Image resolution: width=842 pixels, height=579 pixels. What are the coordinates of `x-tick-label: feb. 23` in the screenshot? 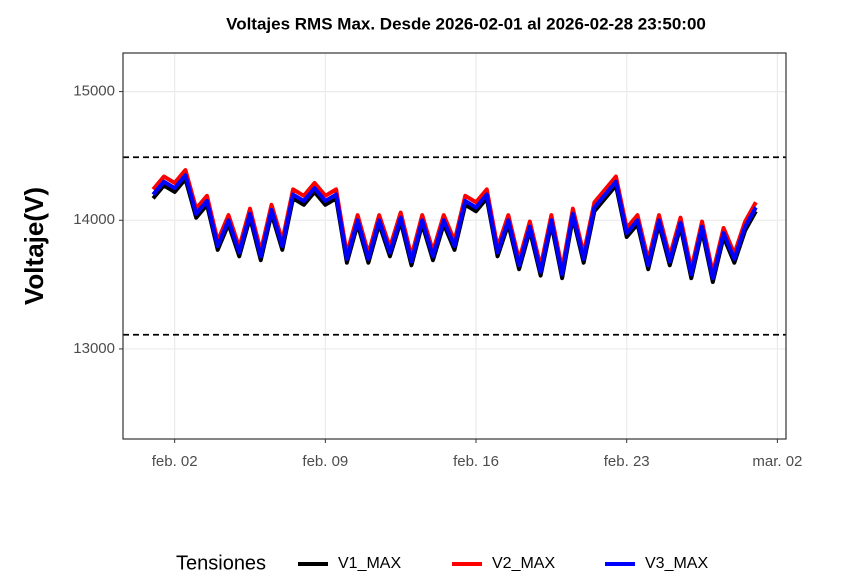 It's located at (627, 461).